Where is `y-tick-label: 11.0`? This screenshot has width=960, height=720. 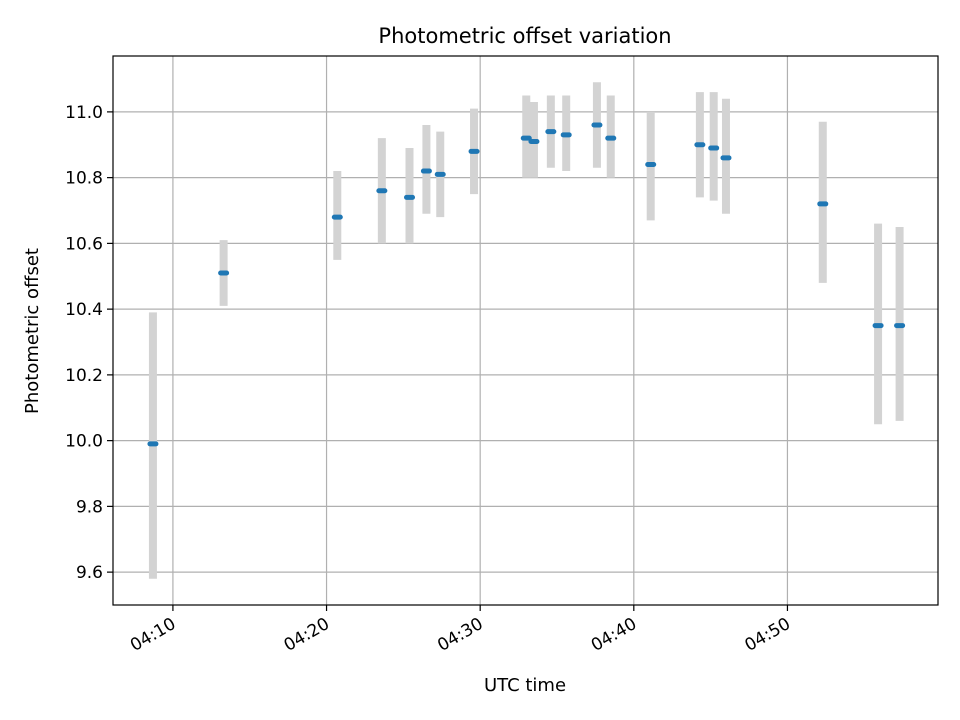
y-tick-label: 11.0 is located at coordinates (84, 113).